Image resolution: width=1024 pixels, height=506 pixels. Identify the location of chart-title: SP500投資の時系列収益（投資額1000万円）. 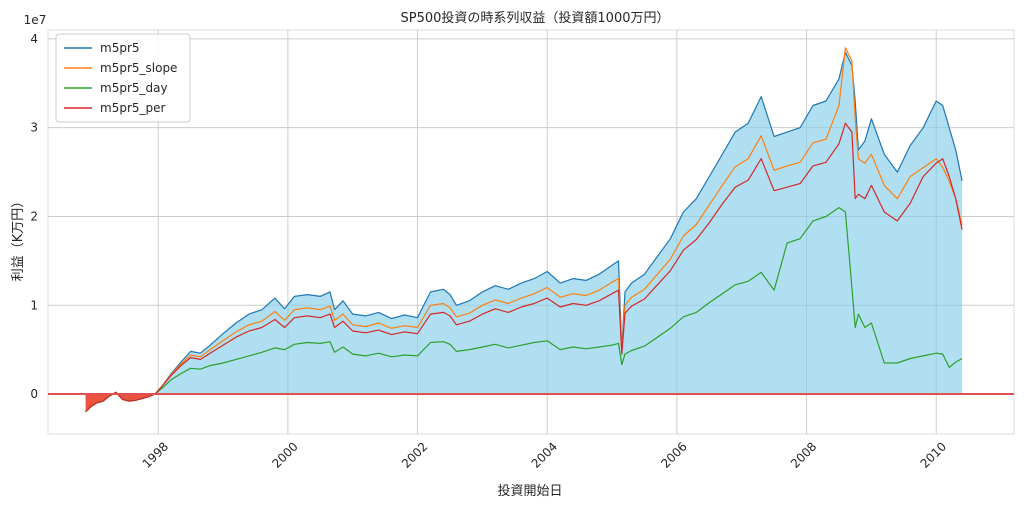
(535, 18).